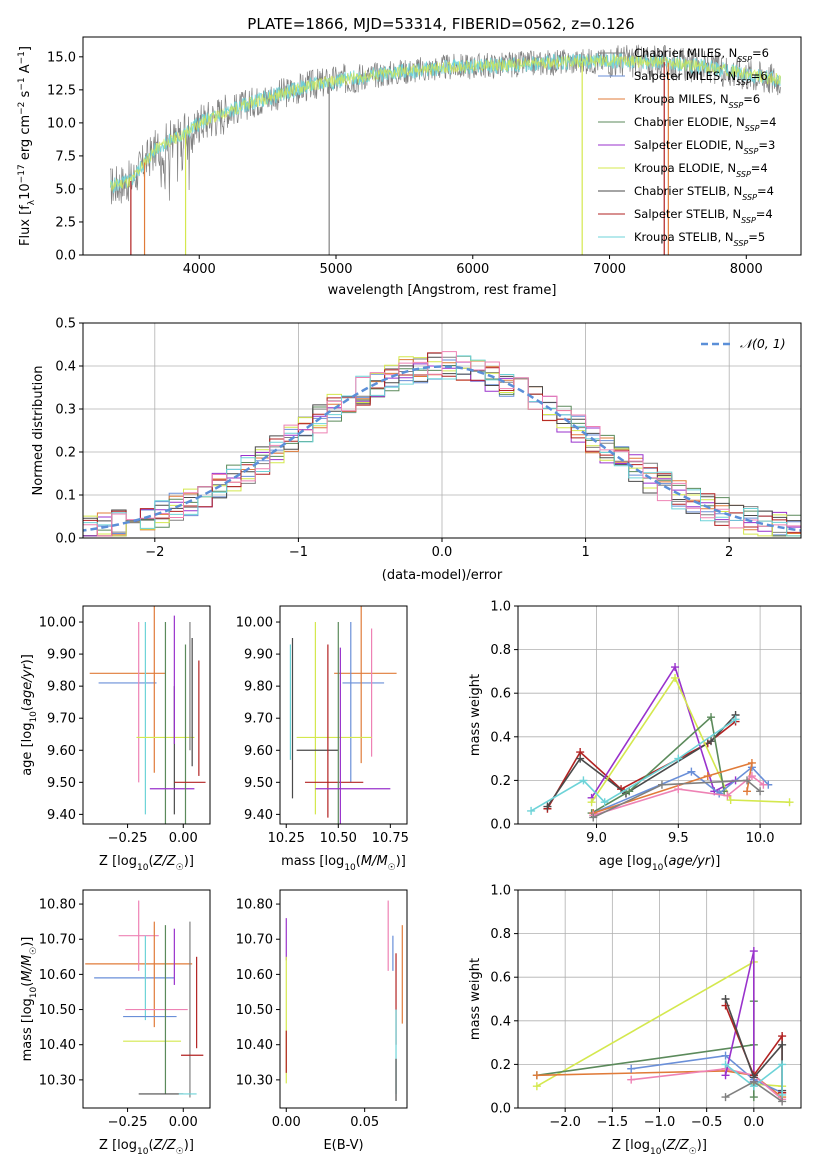 The width and height of the screenshot is (819, 1170). Describe the element at coordinates (645, 1049) in the screenshot. I see `weight-series-chabrier_elodie` at that location.